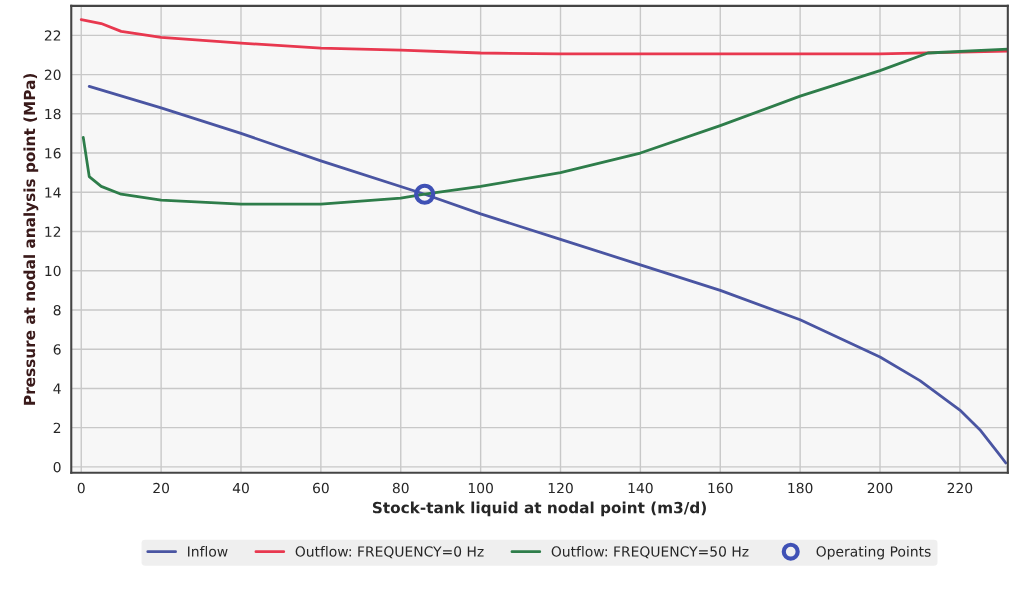 Image resolution: width=1018 pixels, height=591 pixels. What do you see at coordinates (640, 488) in the screenshot?
I see `x-tick-label: 140` at bounding box center [640, 488].